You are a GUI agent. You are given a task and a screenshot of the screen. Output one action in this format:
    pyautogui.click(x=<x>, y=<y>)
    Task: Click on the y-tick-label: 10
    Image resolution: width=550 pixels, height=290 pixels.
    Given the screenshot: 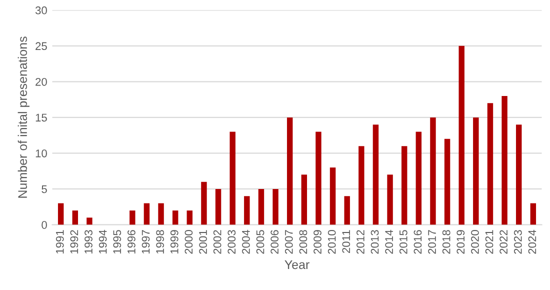 What is the action you would take?
    pyautogui.click(x=41, y=153)
    